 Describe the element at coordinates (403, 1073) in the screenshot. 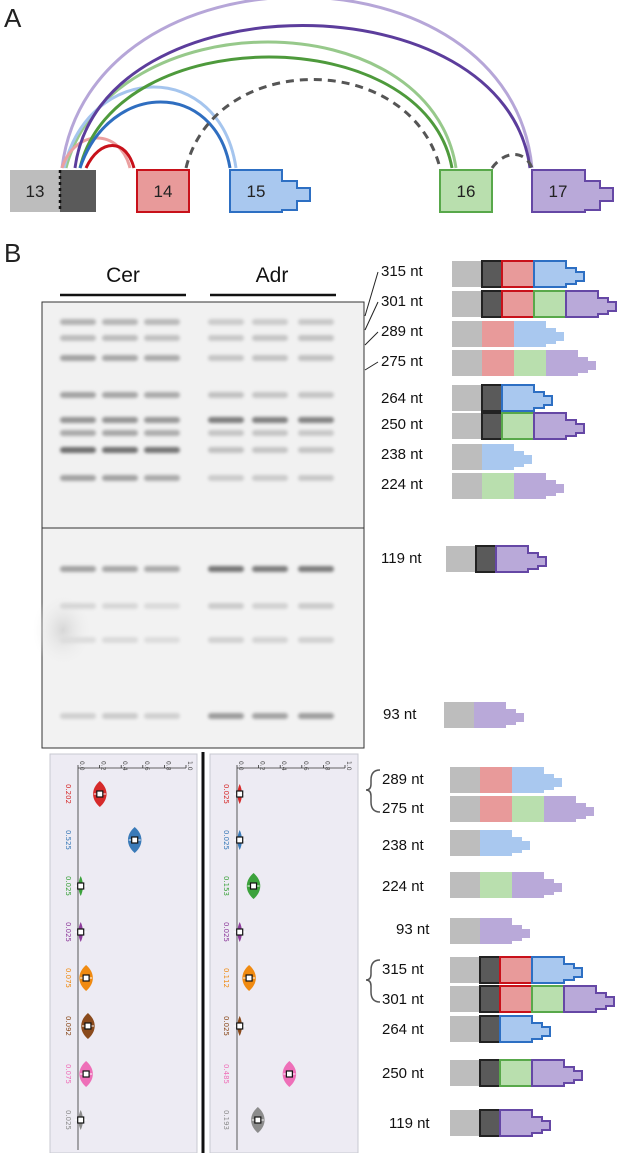

I see `legend-label-250: 250 nt` at that location.